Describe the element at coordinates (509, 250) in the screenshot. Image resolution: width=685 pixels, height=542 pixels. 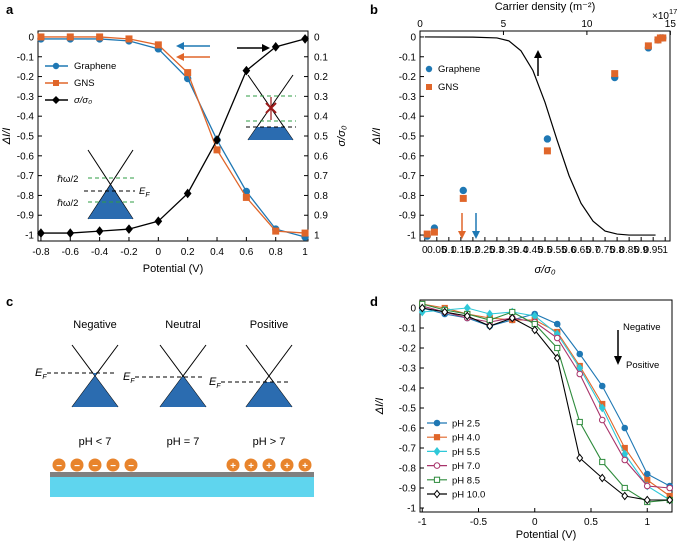
I see `b-xtick-label: 0.35` at that location.